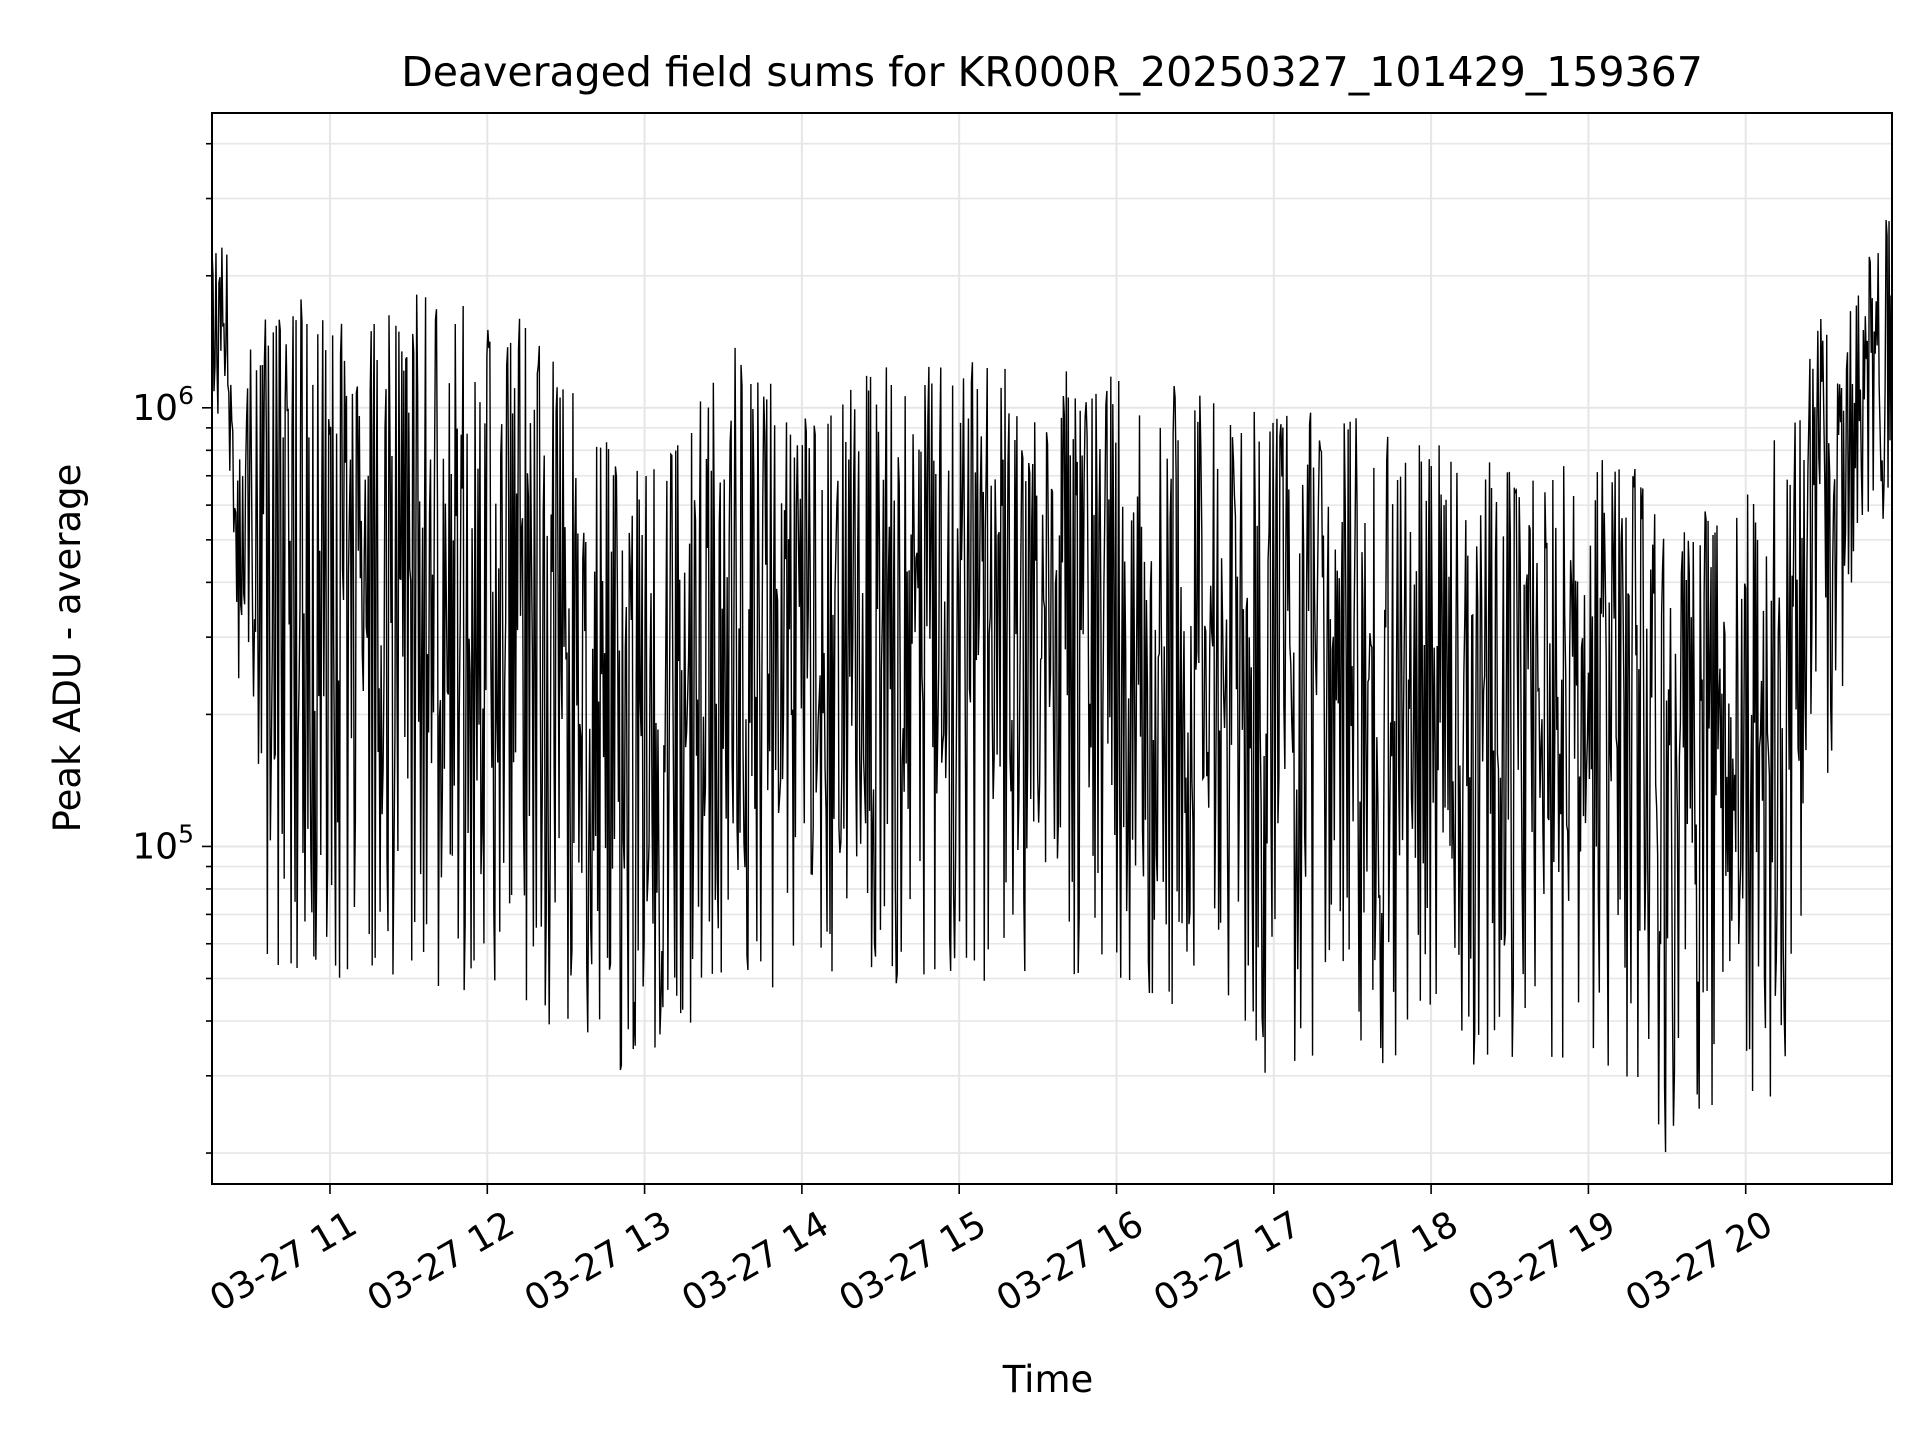 This screenshot has height=1440, width=1920. I want to click on y-axis-label: Peak ADU - average, so click(67, 648).